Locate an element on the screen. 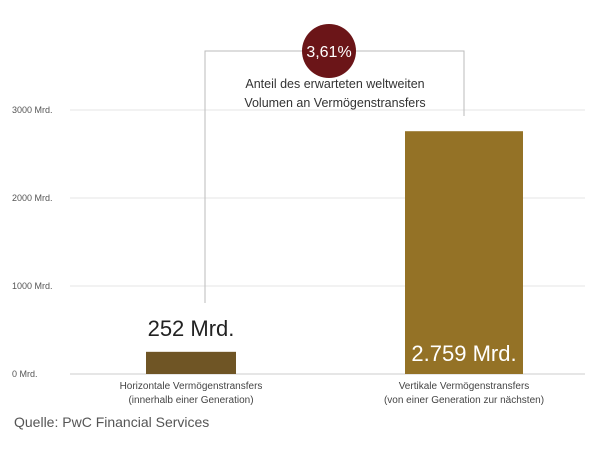 The image size is (594, 460). y-tick-label: 2000 Mrd. is located at coordinates (32, 198).